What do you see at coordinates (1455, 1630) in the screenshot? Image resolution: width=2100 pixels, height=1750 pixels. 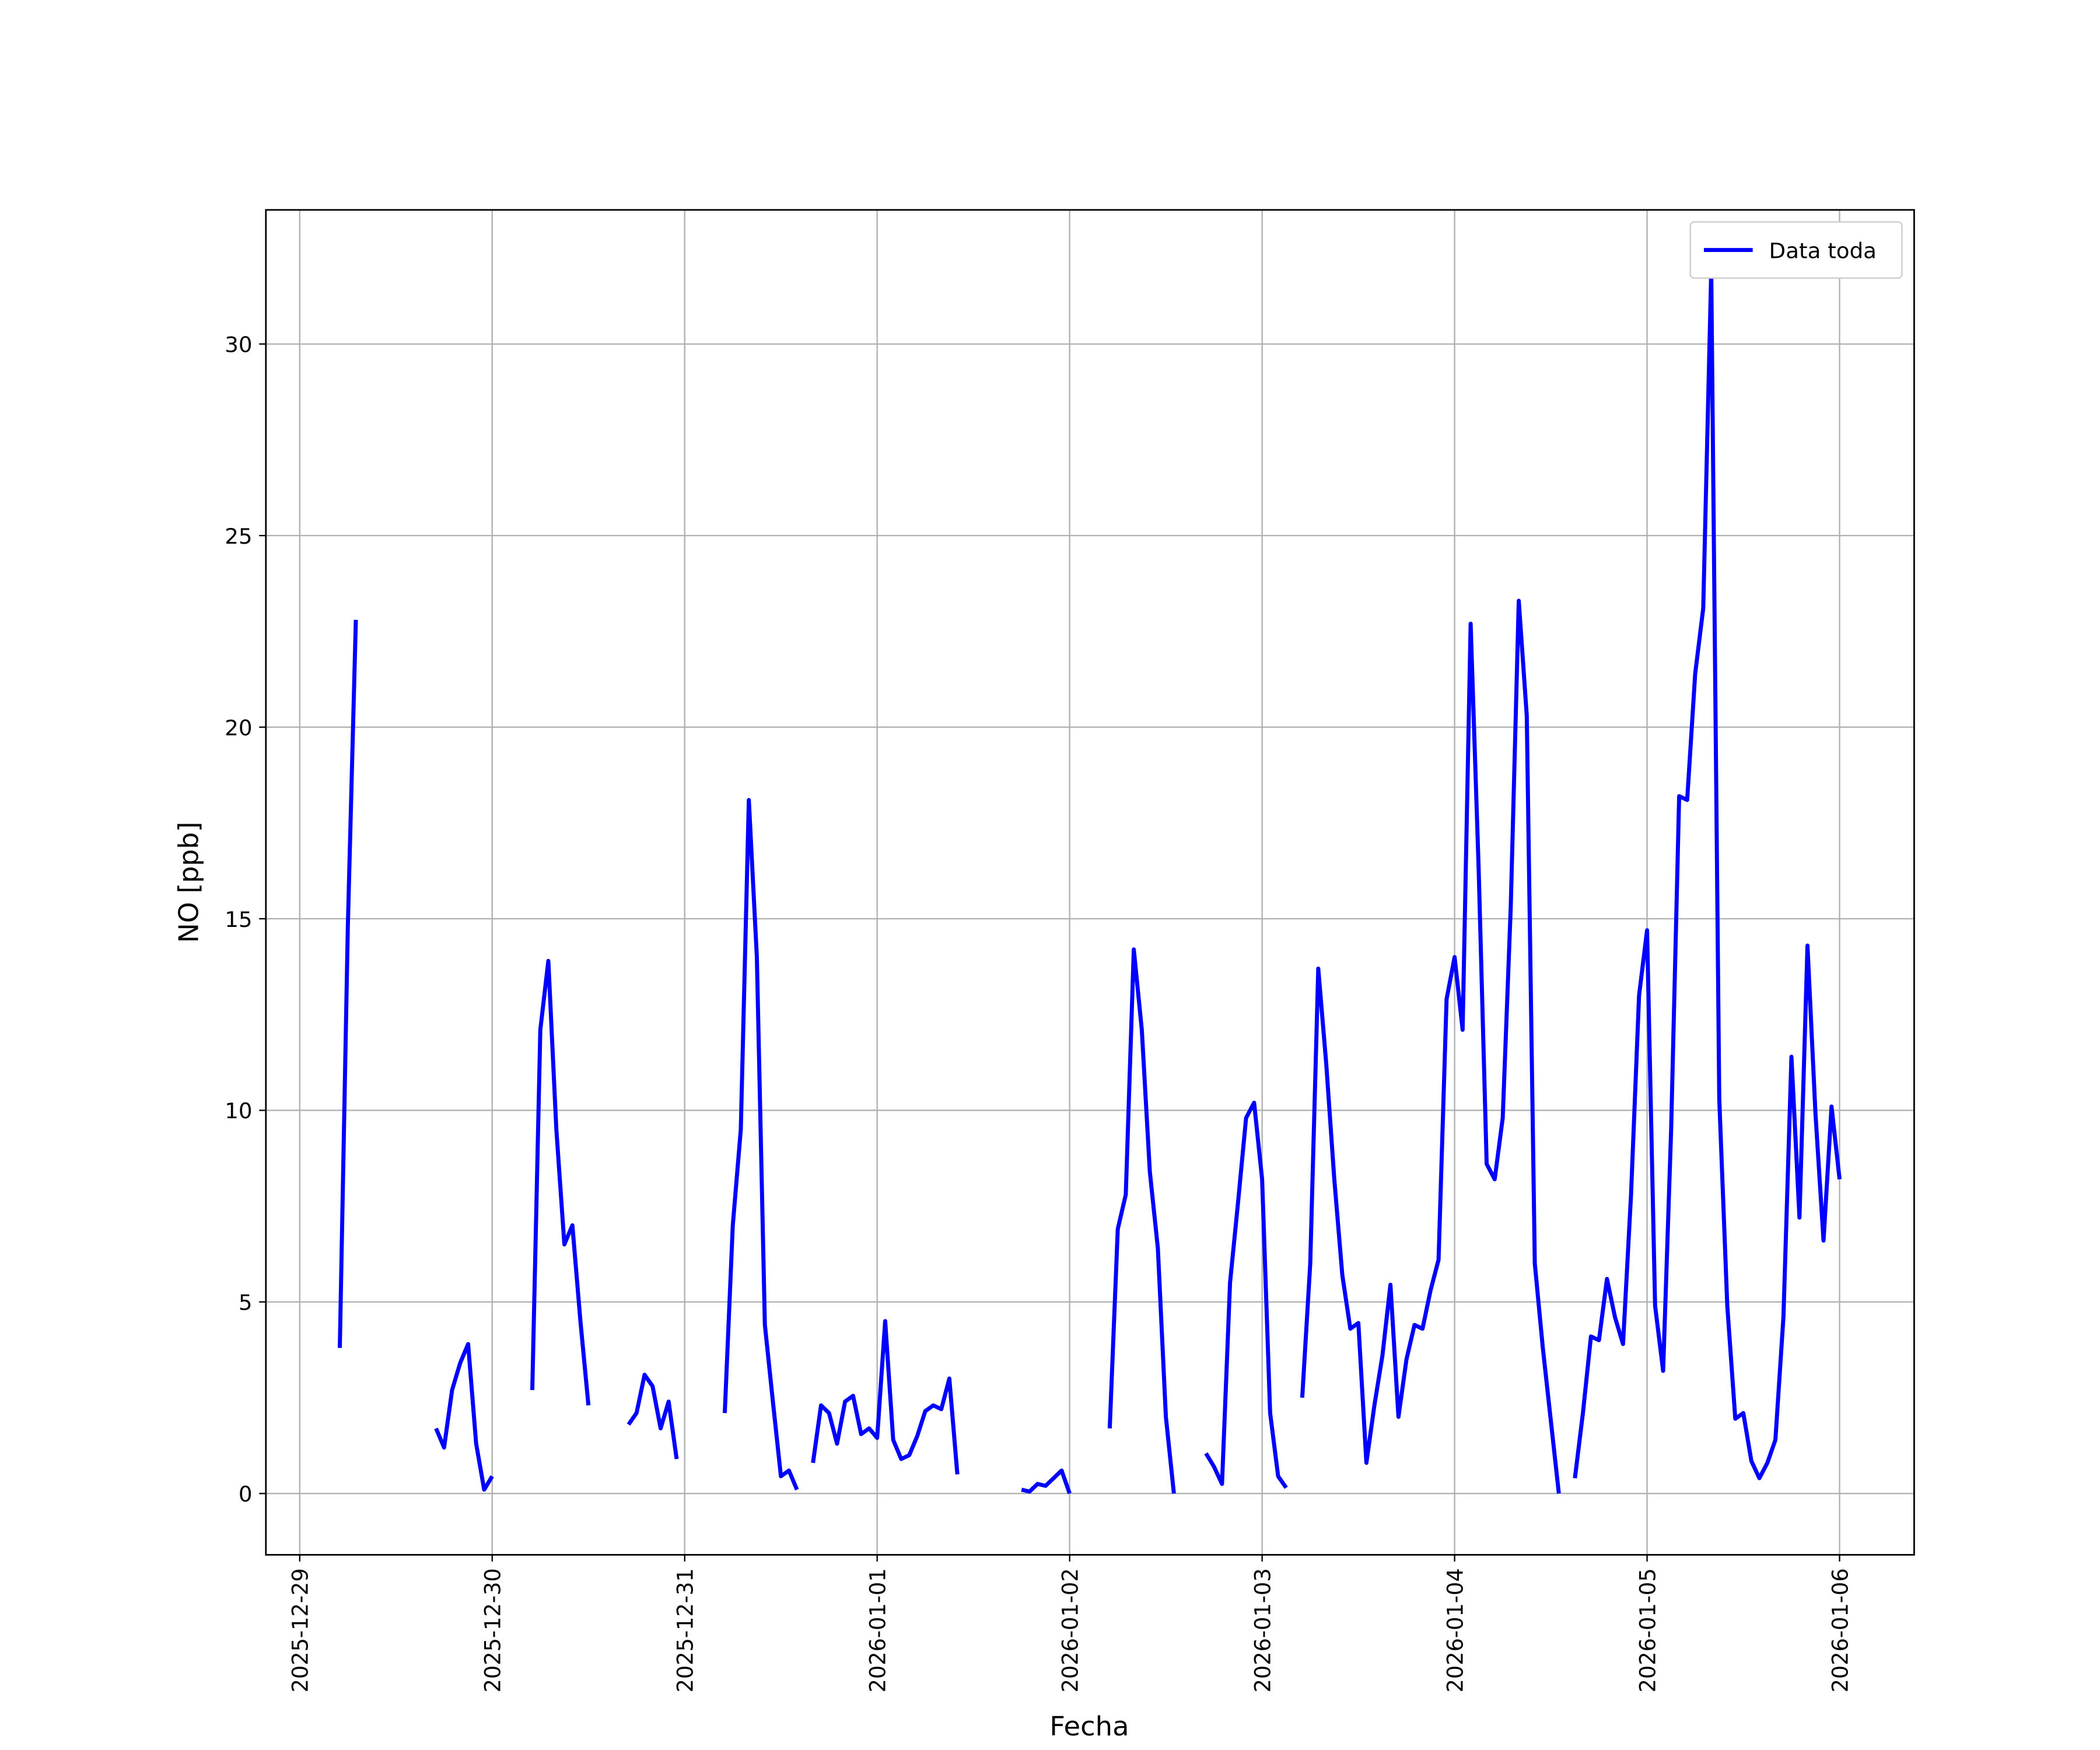 I see `x-tick-label: 2026-01-04` at bounding box center [1455, 1630].